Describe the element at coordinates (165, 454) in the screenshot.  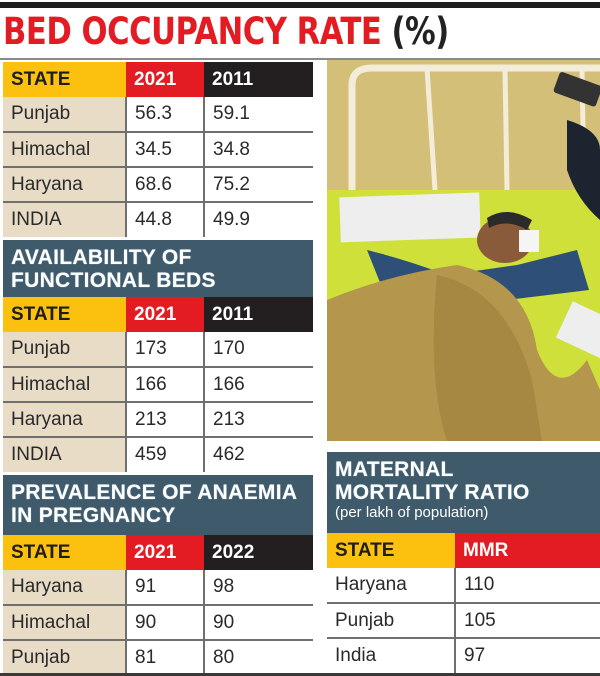
I see `cell-value: 459` at that location.